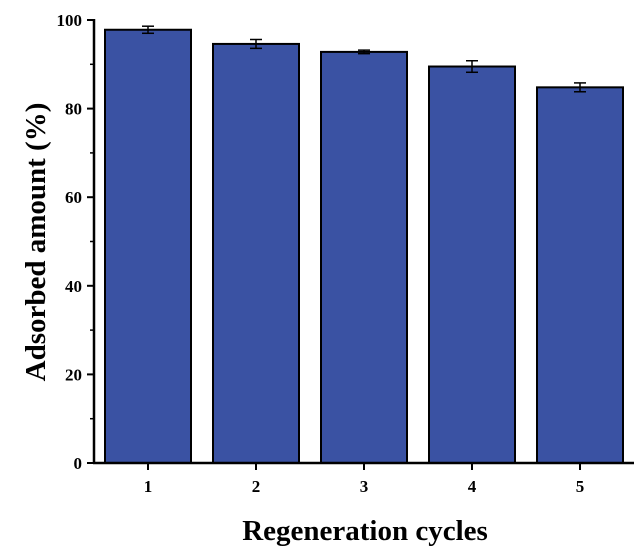 This screenshot has height=548, width=638. What do you see at coordinates (70, 242) in the screenshot?
I see `y-tick-labels: 0 20 40 60 80 100` at bounding box center [70, 242].